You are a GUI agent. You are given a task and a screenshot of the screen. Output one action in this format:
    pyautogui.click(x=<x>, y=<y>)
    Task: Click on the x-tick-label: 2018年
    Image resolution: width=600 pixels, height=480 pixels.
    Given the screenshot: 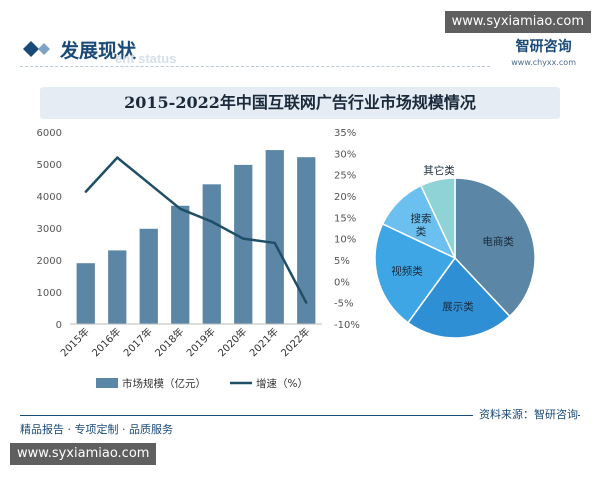 What is the action you would take?
    pyautogui.click(x=169, y=342)
    